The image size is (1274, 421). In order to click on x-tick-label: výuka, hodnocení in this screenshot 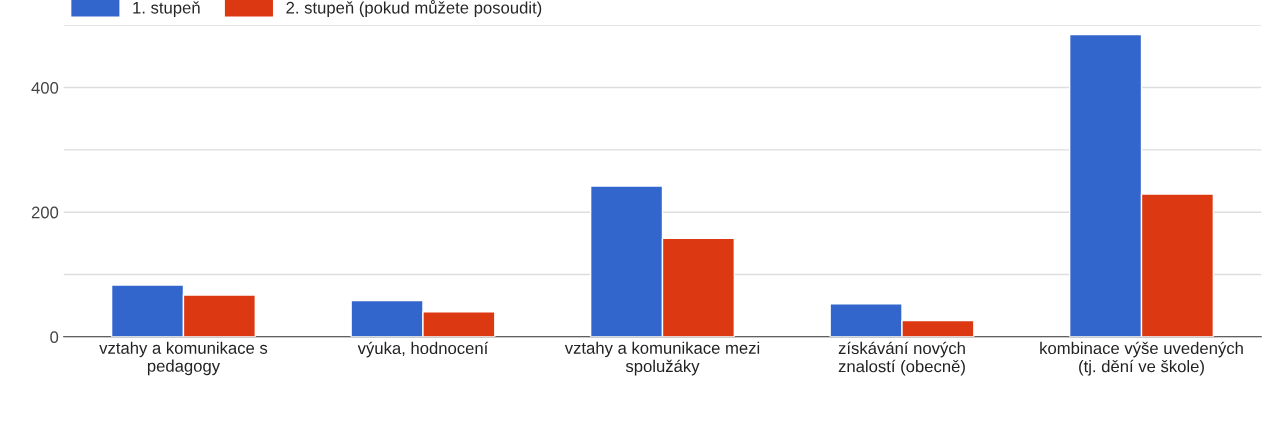, I will do `click(423, 349)`.